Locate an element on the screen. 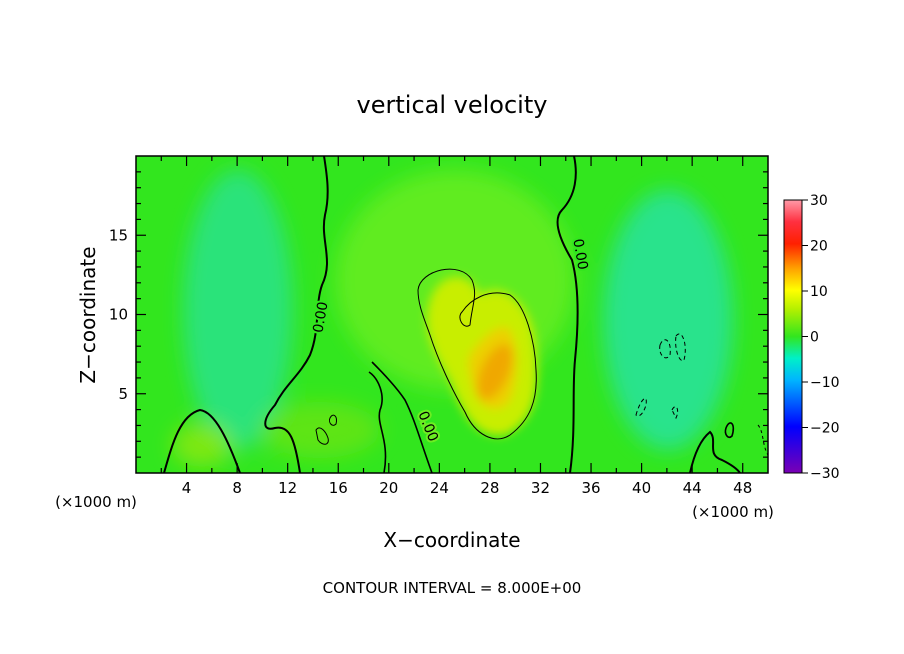  colorbar is located at coordinates (793, 336).